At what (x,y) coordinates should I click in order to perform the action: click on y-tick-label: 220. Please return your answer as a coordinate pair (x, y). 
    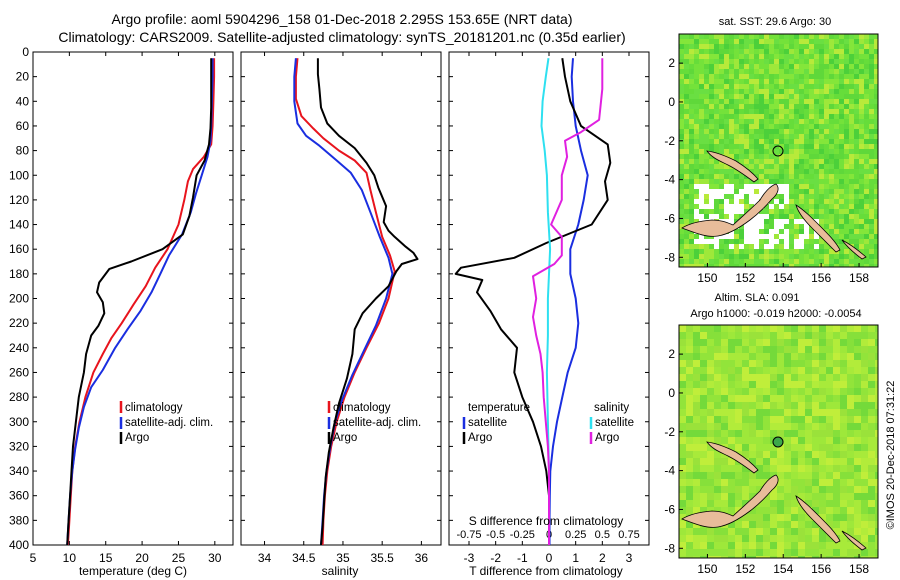
    Looking at the image, I should click on (19, 323).